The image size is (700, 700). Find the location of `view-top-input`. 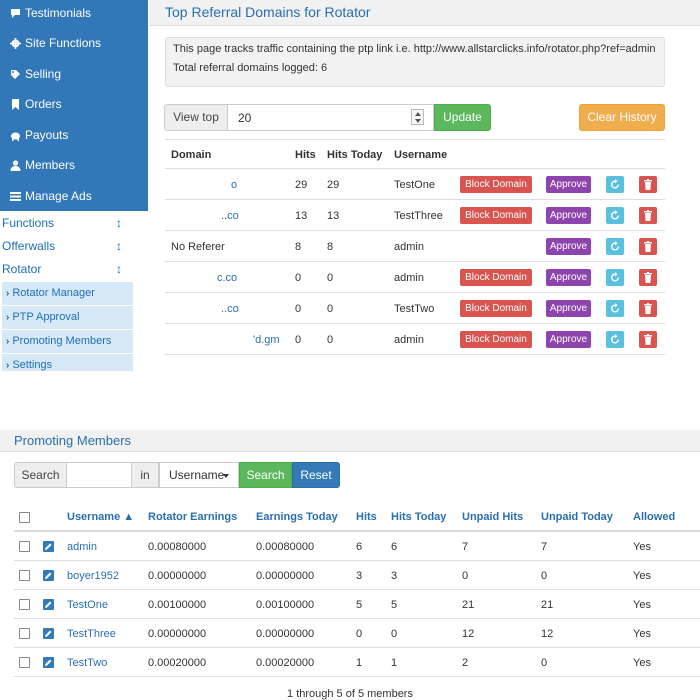

view-top-input is located at coordinates (330, 117).